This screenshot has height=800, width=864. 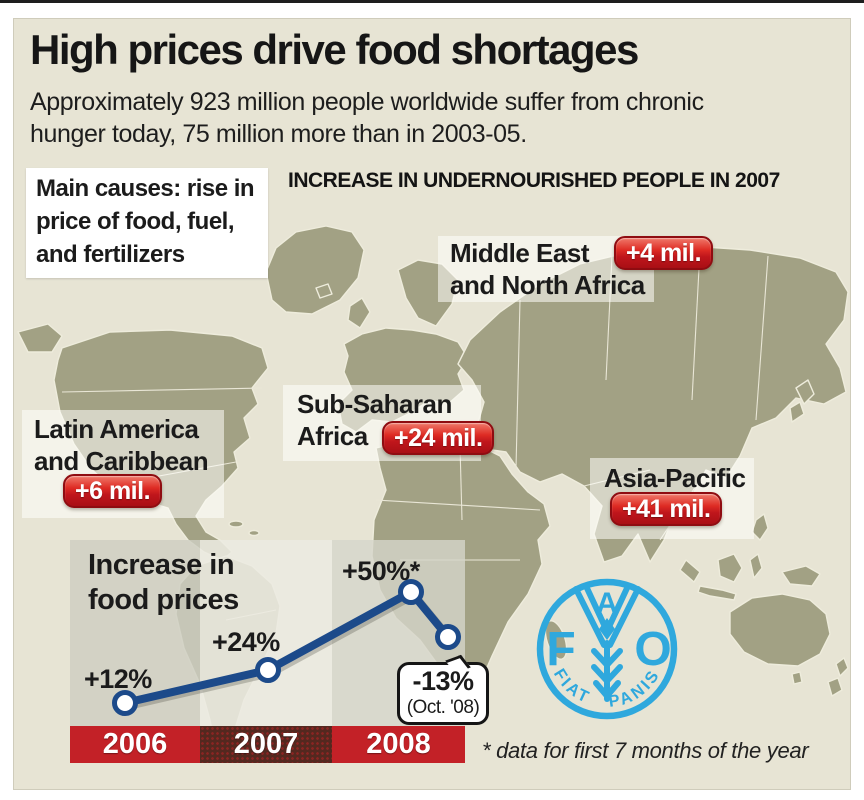 What do you see at coordinates (398, 744) in the screenshot?
I see `year-axis-2008: 2008` at bounding box center [398, 744].